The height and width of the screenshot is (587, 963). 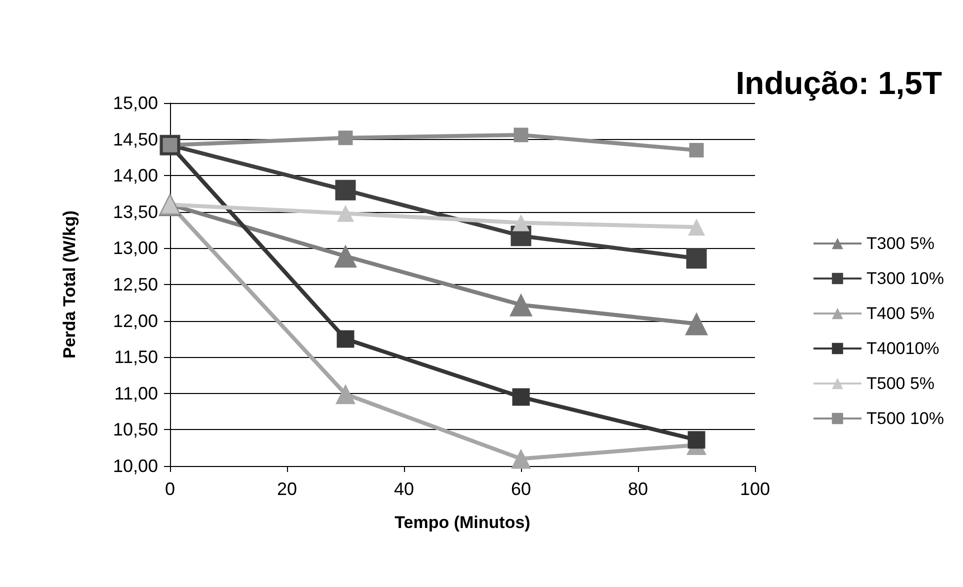 I want to click on y-axis-title: Perda Total (W/kg), so click(x=69, y=284).